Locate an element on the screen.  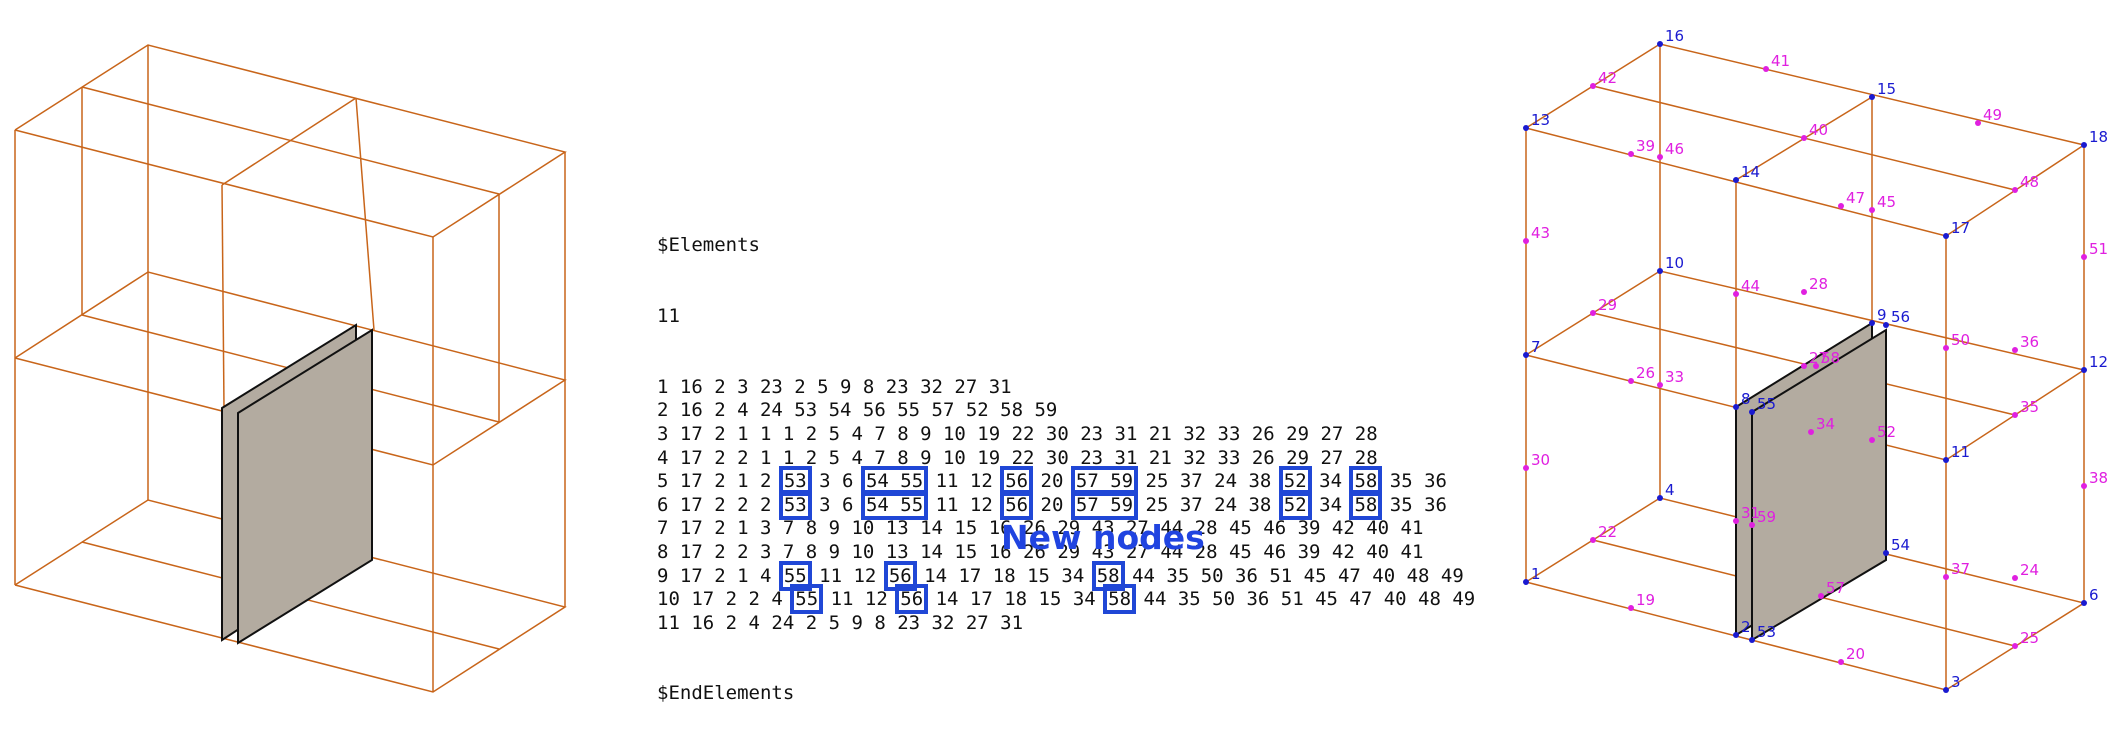
corner-node-label: 54 is located at coordinates (1900, 545).